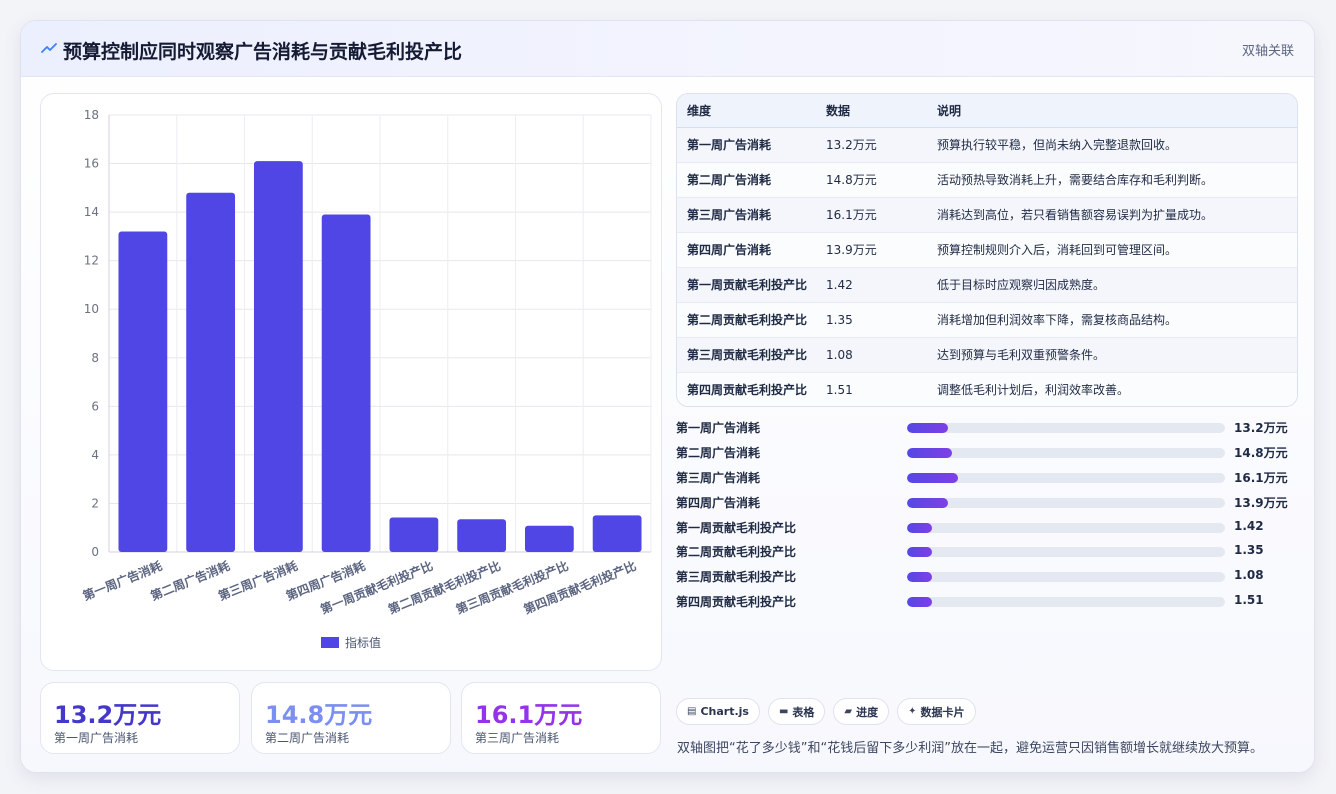 This screenshot has width=1336, height=794. Describe the element at coordinates (1249, 600) in the screenshot. I see `progress-value: 1.51` at that location.